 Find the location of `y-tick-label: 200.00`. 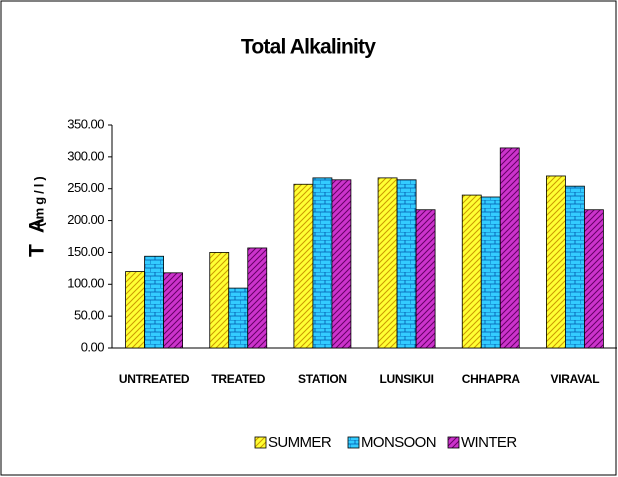

y-tick-label: 200.00 is located at coordinates (85, 219).